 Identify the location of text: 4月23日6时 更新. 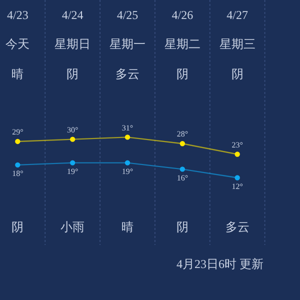
(220, 264).